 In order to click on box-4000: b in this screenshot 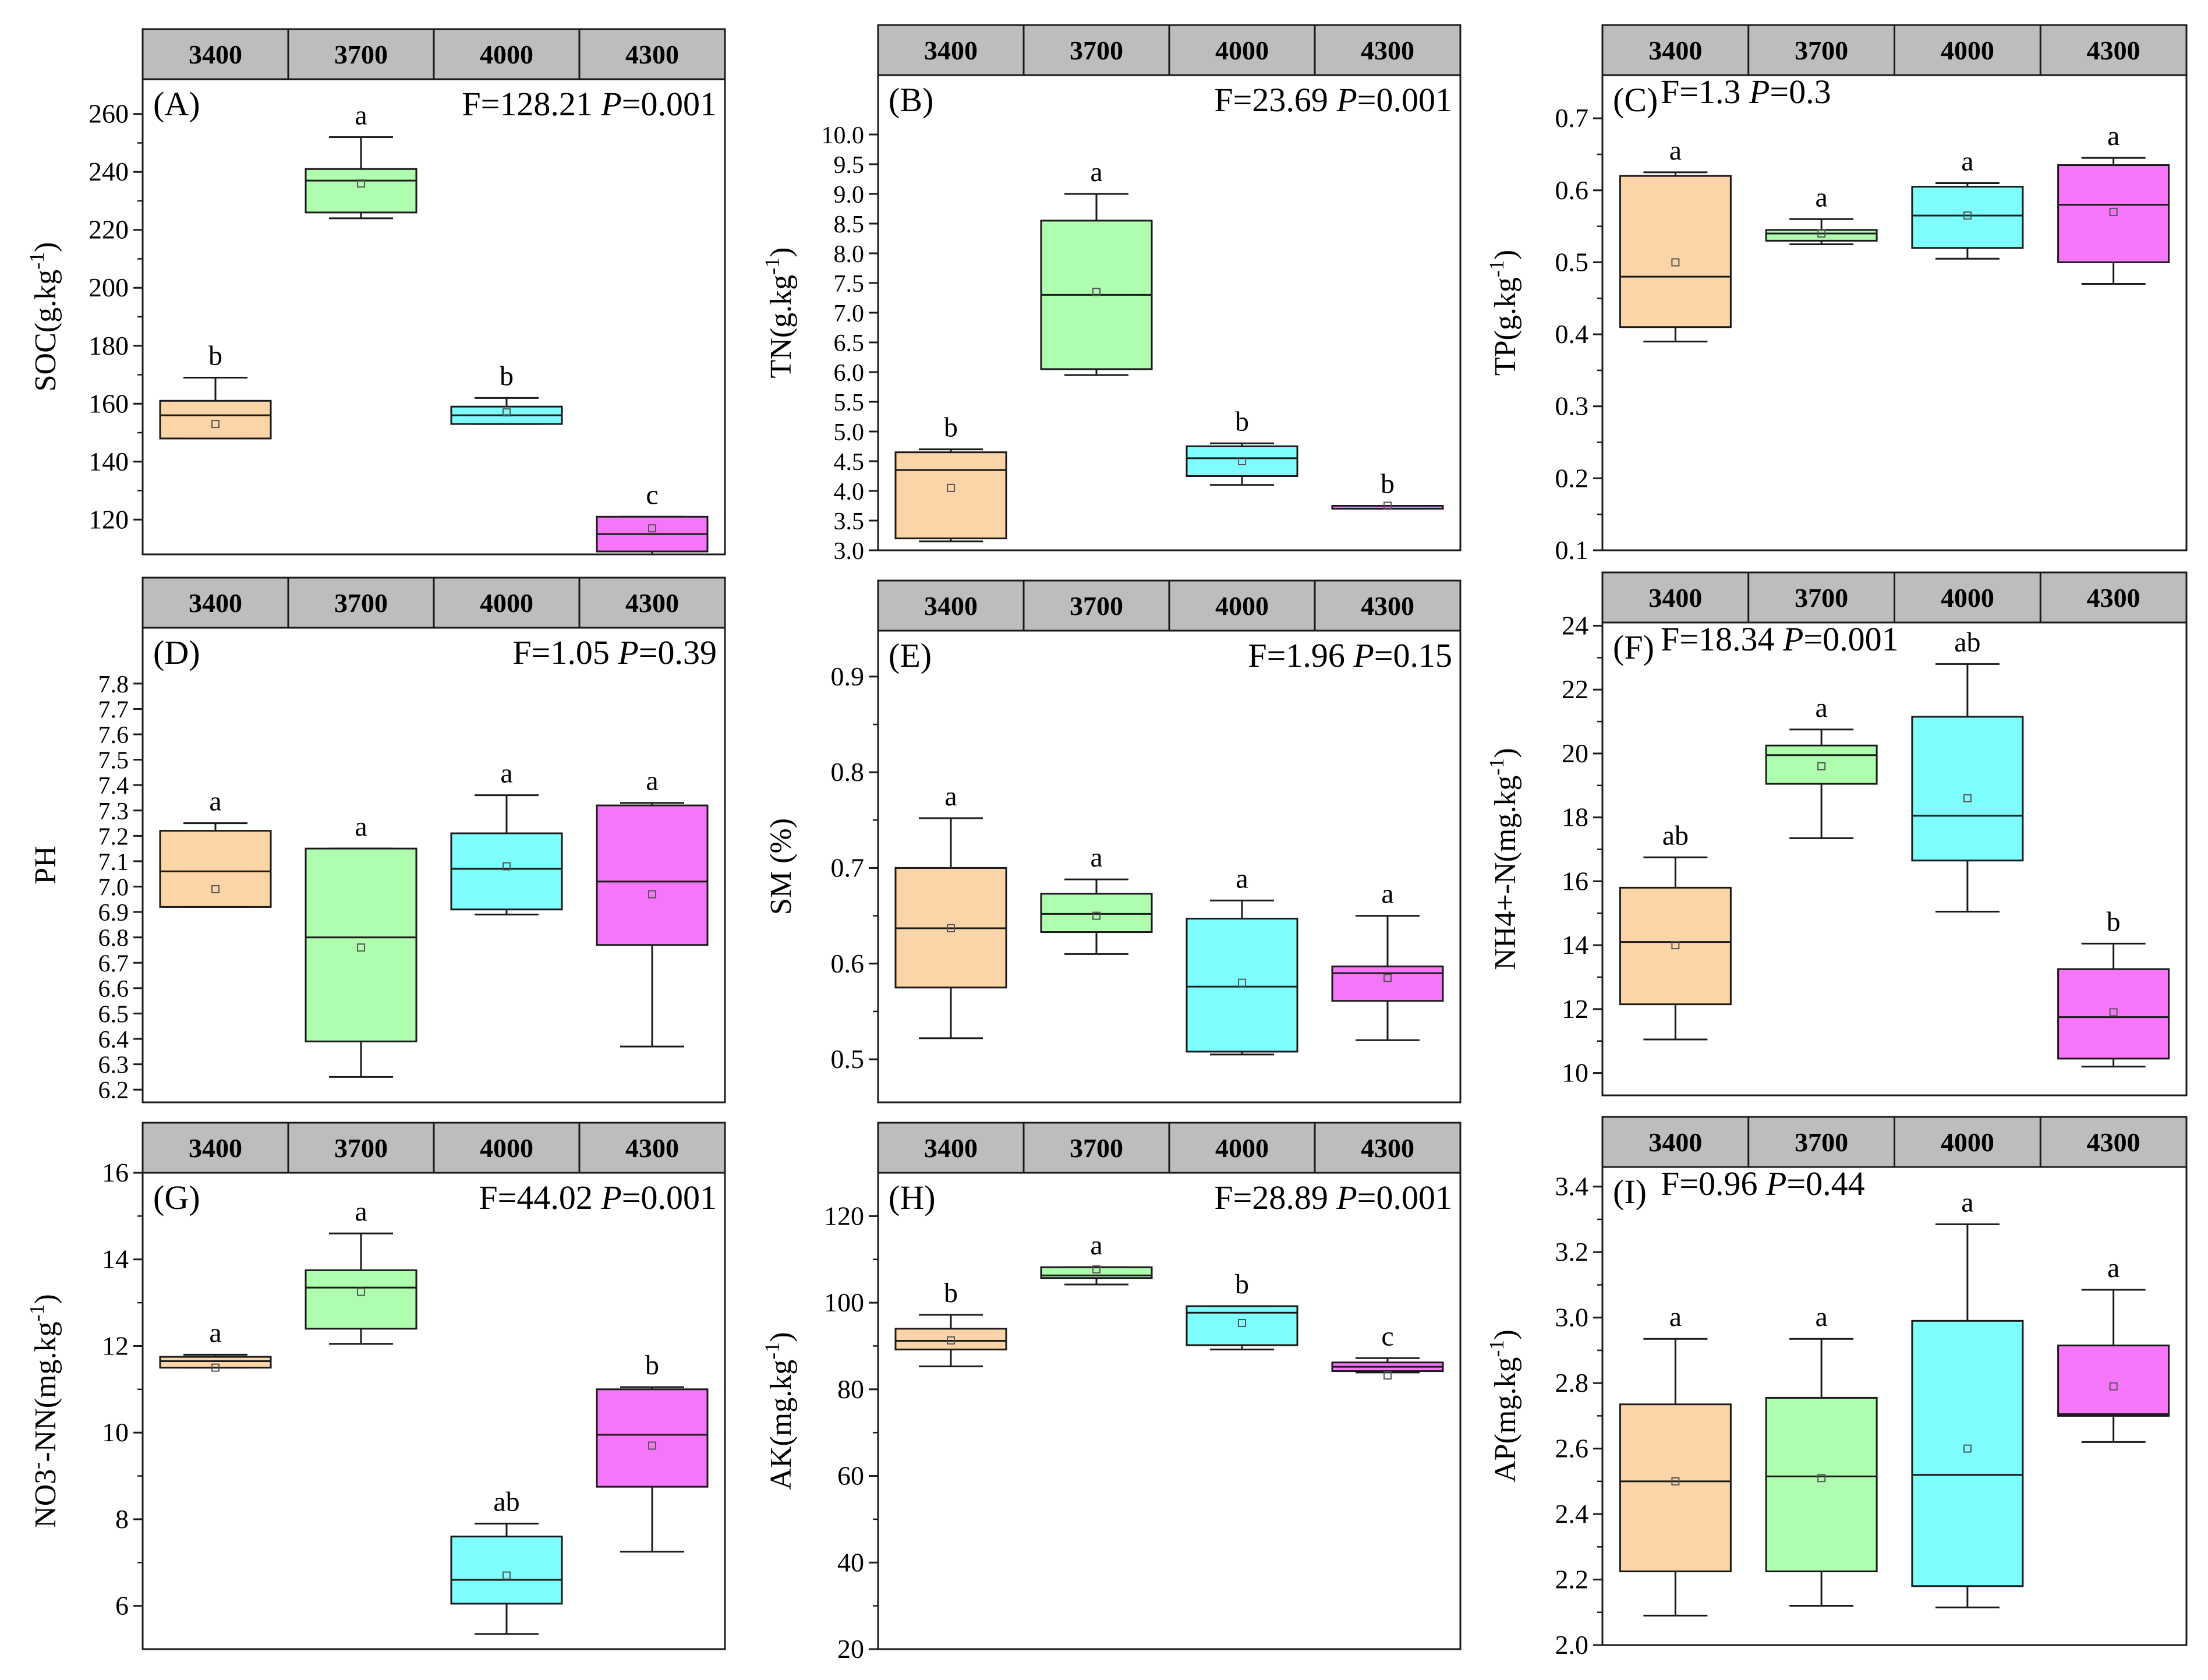, I will do `click(1242, 446)`.